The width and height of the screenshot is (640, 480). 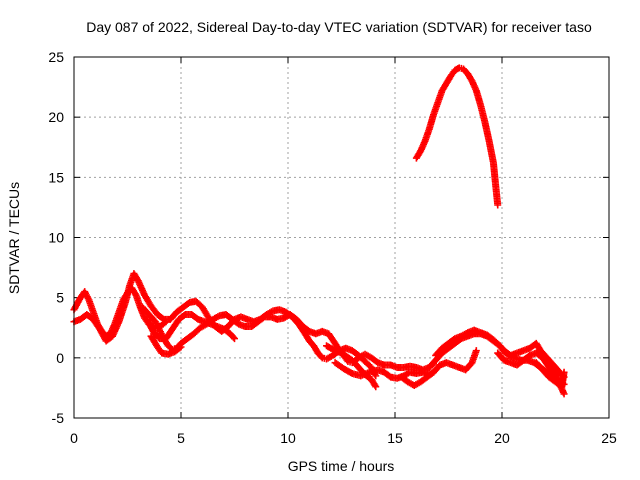 I want to click on x-tick-label: 20, so click(x=502, y=438).